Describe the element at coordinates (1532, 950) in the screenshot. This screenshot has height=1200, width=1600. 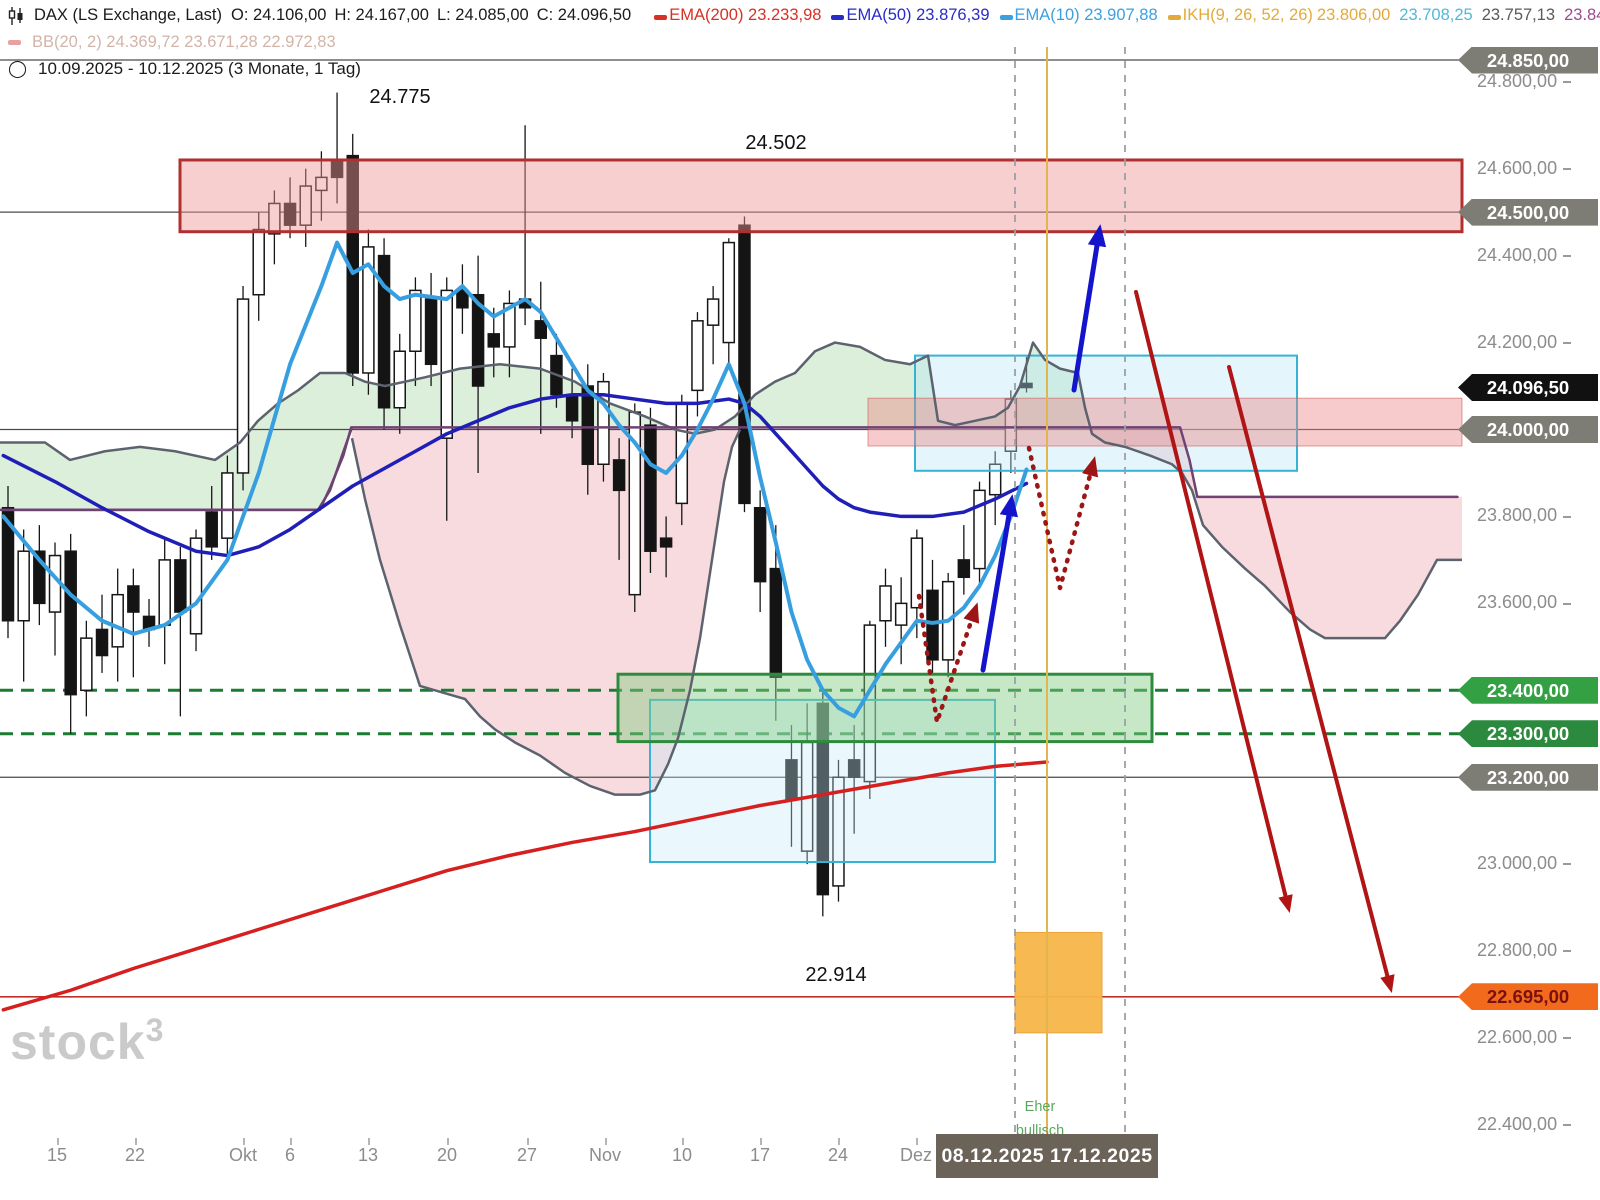
I see `price-label-22.800,00: 22.800,00` at that location.